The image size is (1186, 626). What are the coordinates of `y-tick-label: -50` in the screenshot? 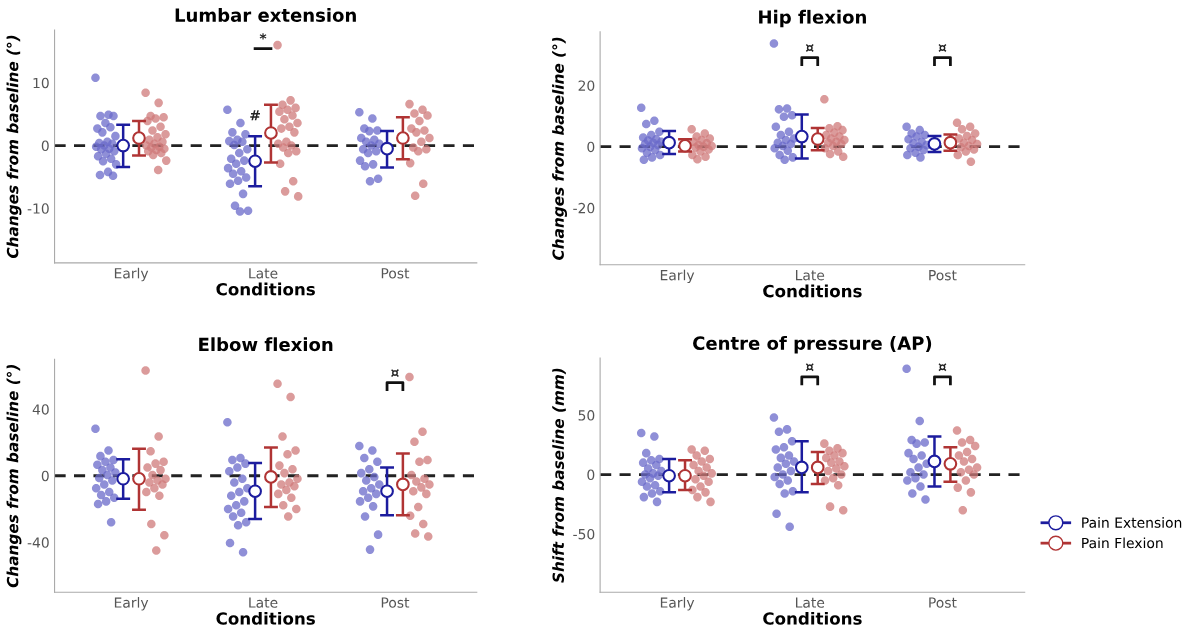 It's located at (584, 534).